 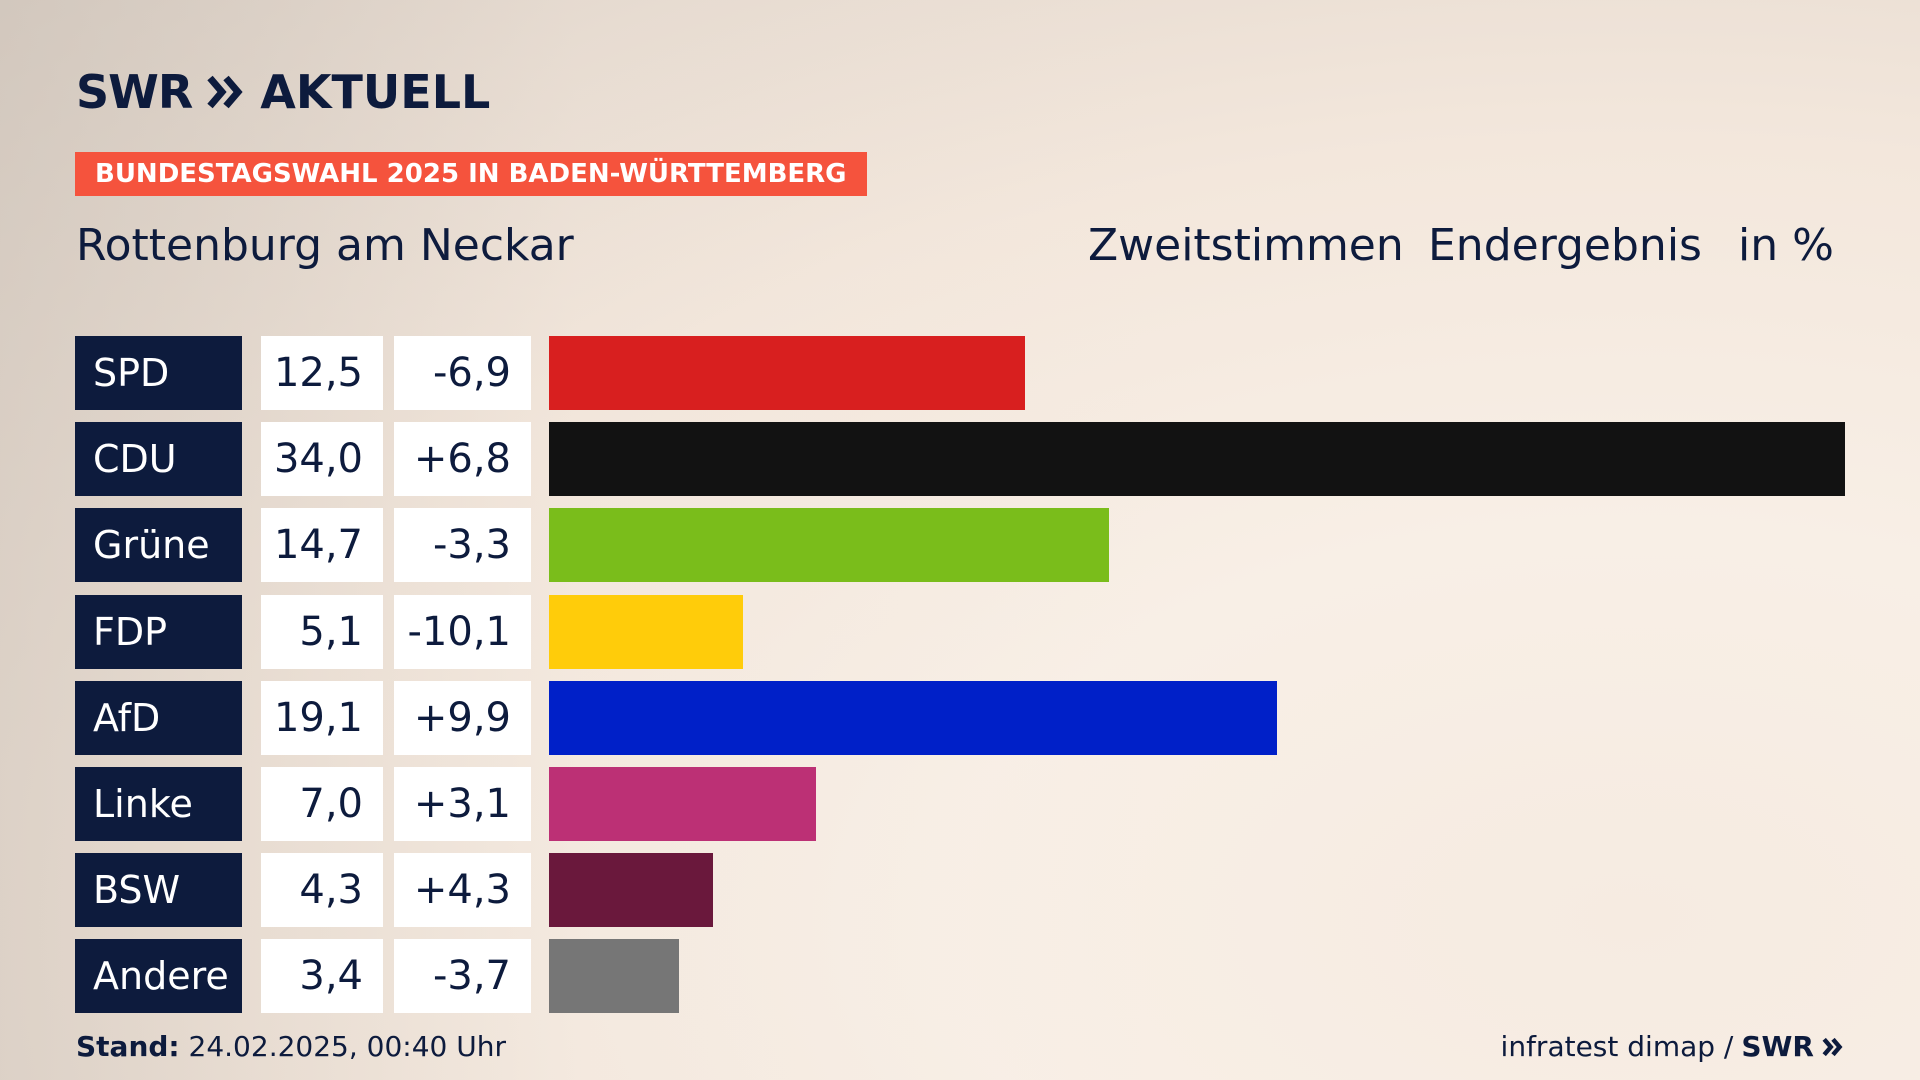 What do you see at coordinates (128, 1046) in the screenshot?
I see `stand-label: Stand:` at bounding box center [128, 1046].